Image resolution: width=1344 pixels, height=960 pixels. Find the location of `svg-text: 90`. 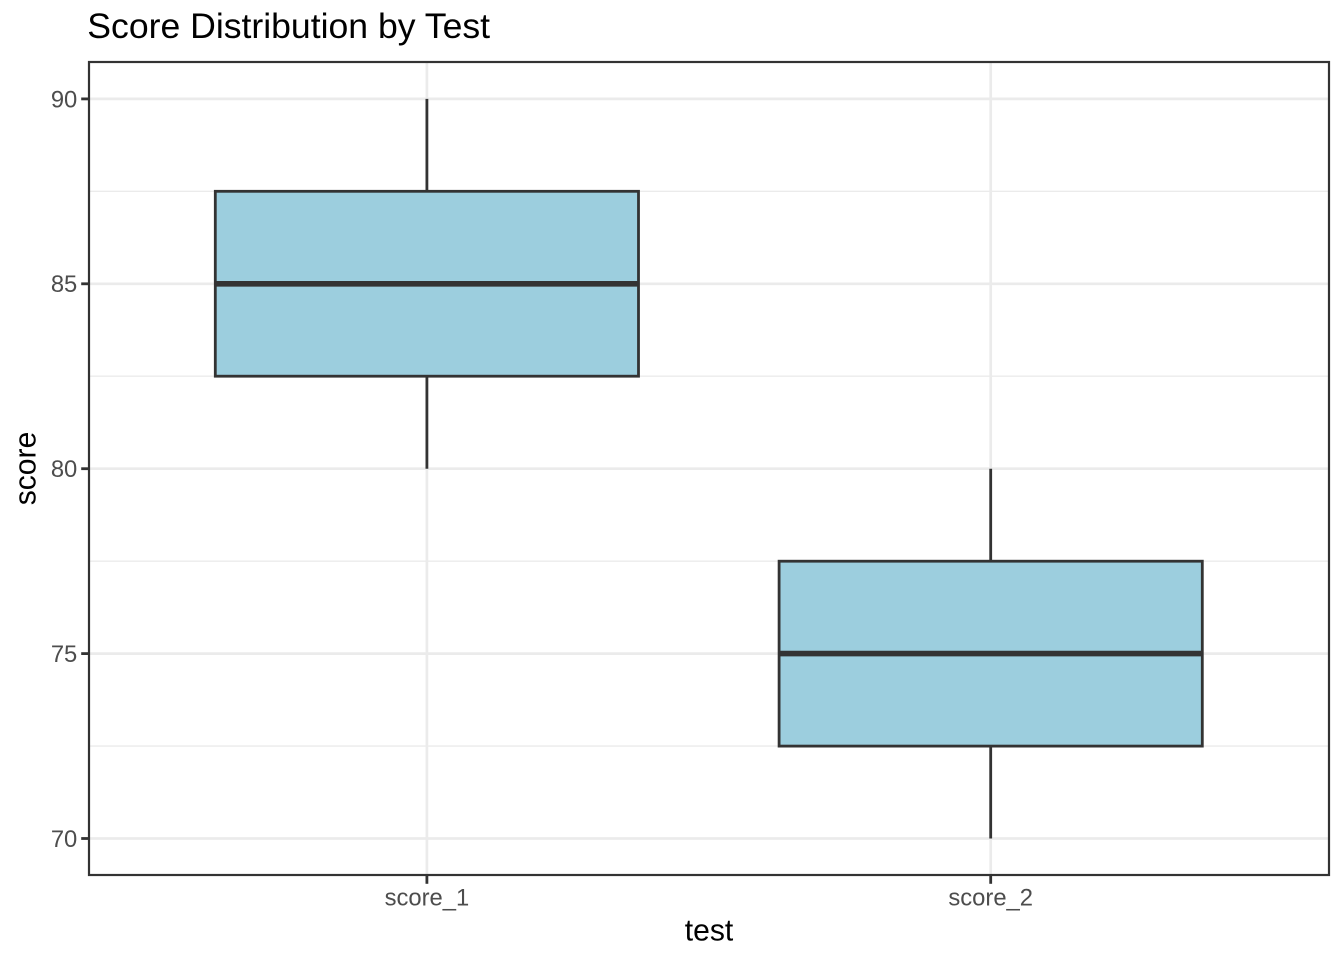

svg-text: 90 is located at coordinates (64, 99).